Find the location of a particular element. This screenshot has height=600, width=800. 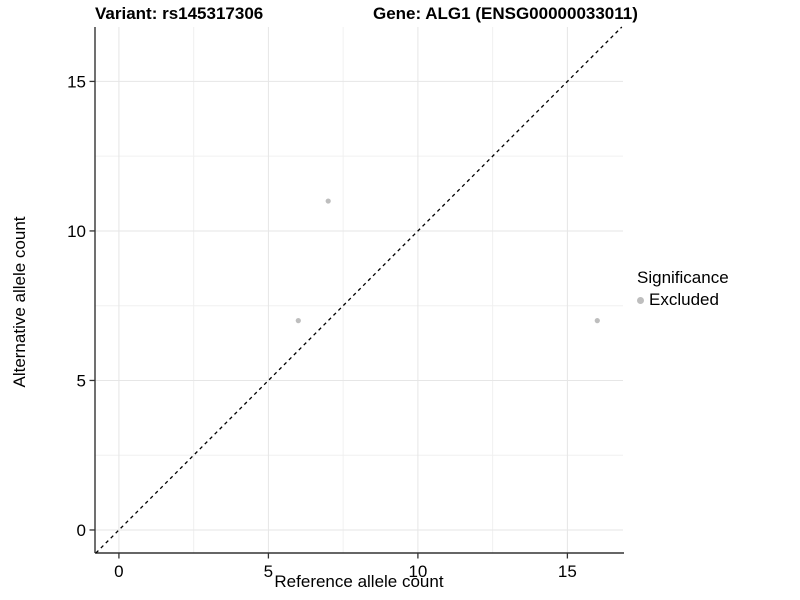

plot-title-variant: Variant: rs145317306 is located at coordinates (179, 13).